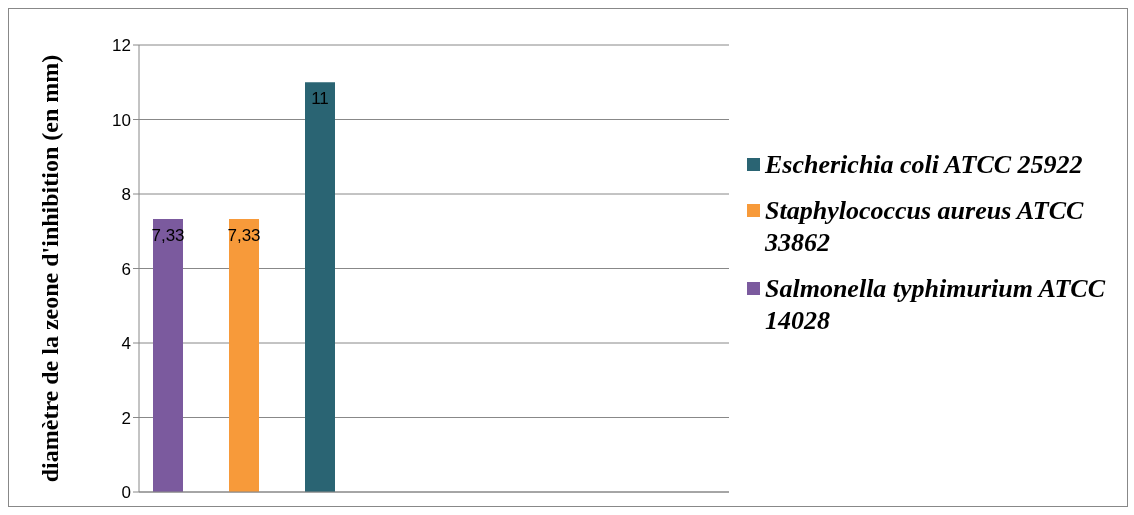 Image resolution: width=1134 pixels, height=515 pixels. Describe the element at coordinates (121, 120) in the screenshot. I see `y-tick-label: 10` at that location.